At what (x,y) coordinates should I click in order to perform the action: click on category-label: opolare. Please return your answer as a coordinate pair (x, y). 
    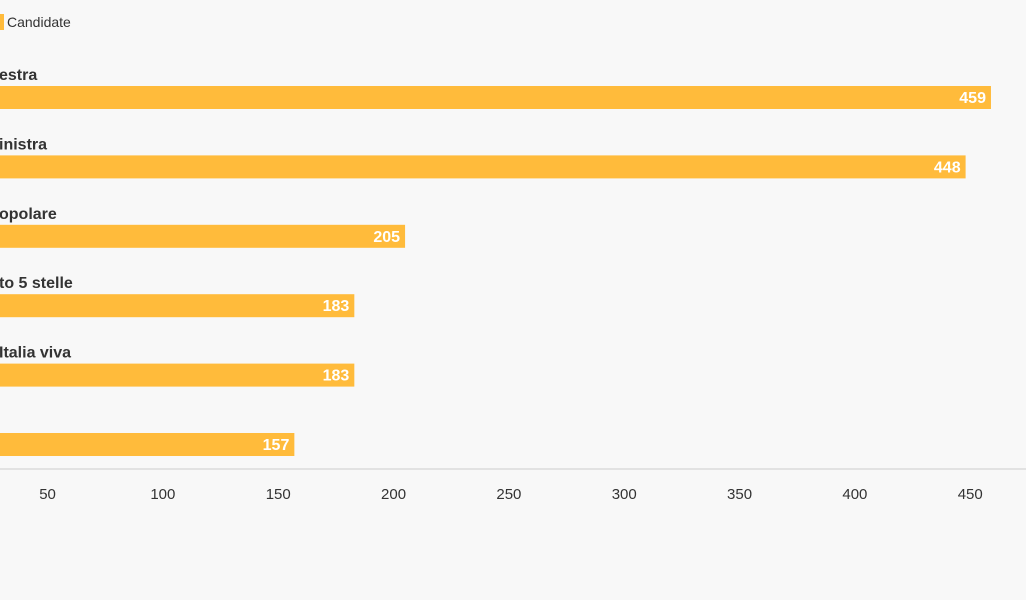
    Looking at the image, I should click on (28, 214).